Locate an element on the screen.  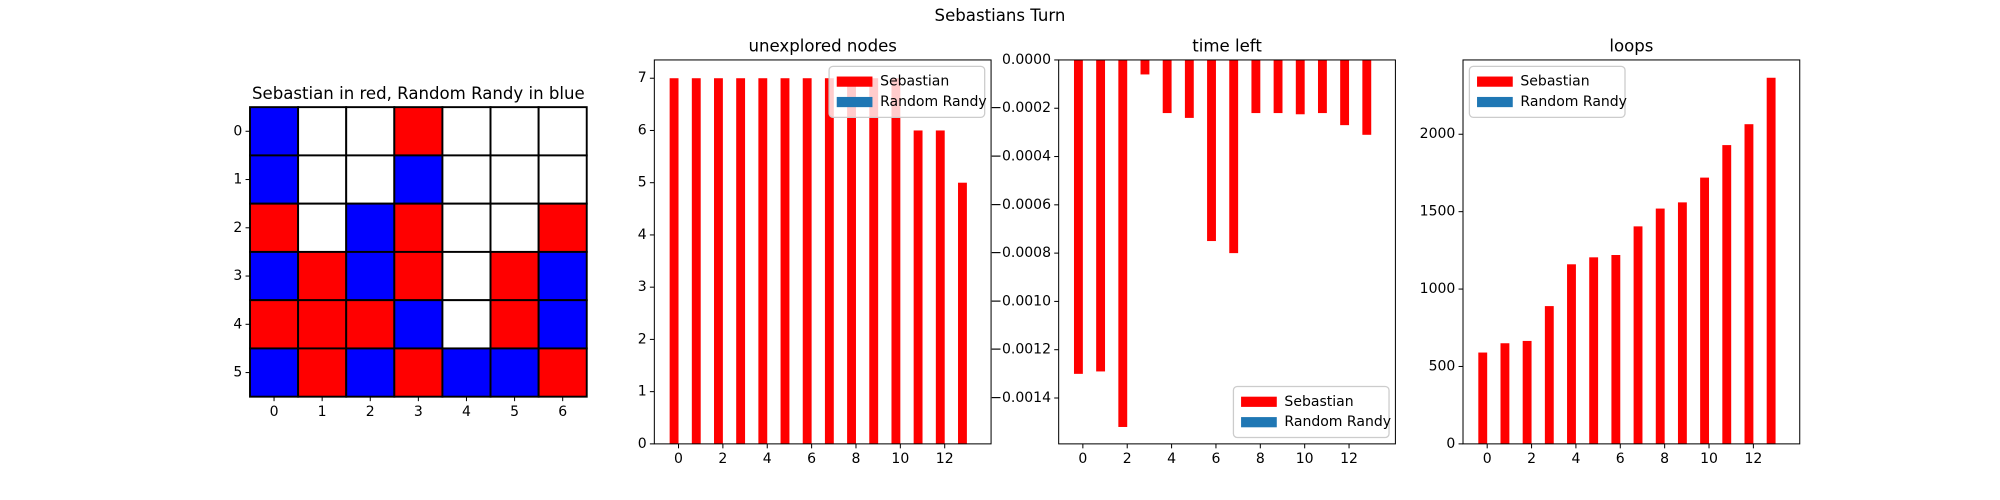
y-tick-label: 7 is located at coordinates (642, 78).